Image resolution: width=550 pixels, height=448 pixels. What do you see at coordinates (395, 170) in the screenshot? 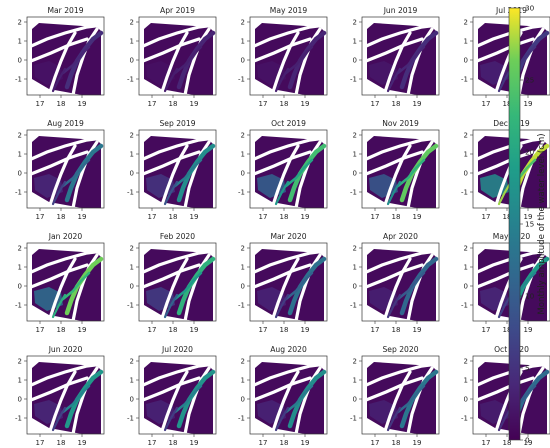
I see `map-panel: Nov 2019 2 1 0 -1 17 18 19` at bounding box center [395, 170].